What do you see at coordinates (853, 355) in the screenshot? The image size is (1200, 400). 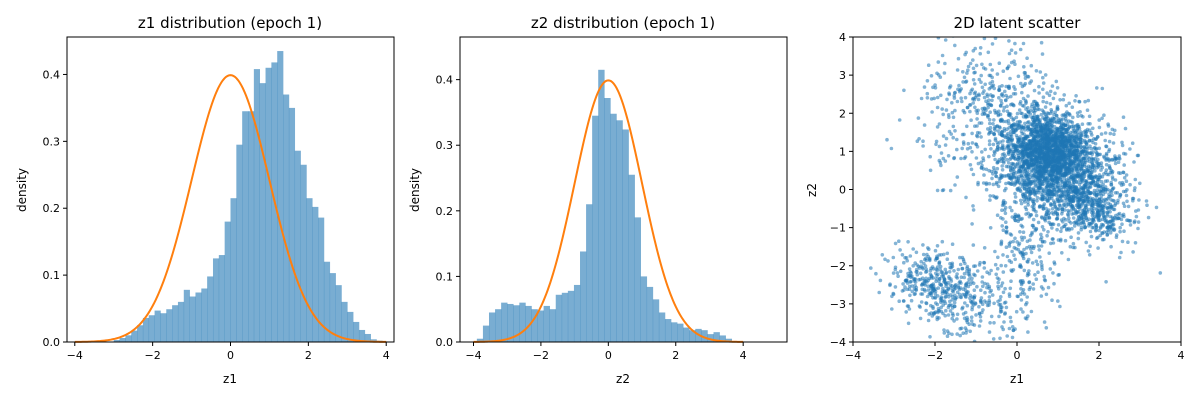 I see `x-tick-label: −4` at bounding box center [853, 355].